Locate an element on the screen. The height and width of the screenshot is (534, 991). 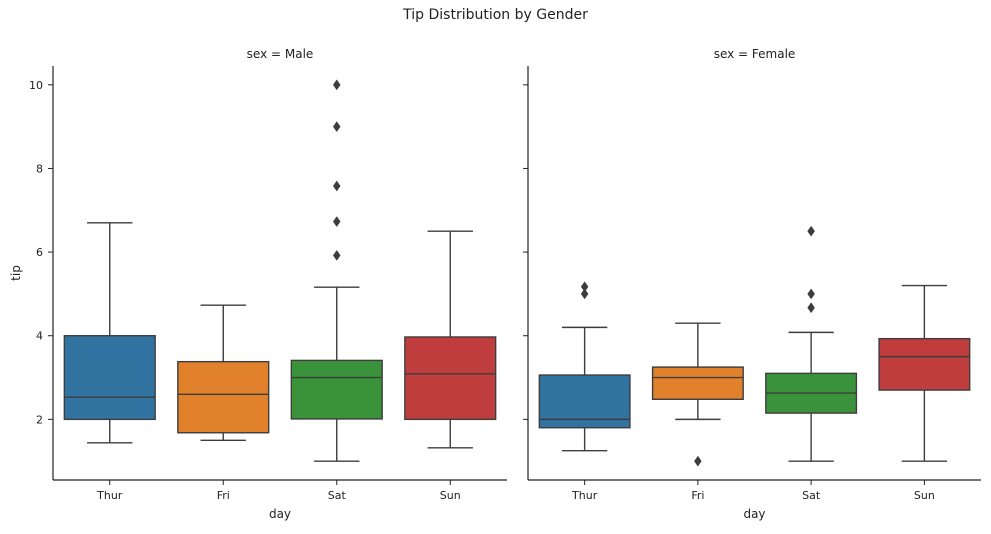
y-tick-label: 6 is located at coordinates (39, 252).